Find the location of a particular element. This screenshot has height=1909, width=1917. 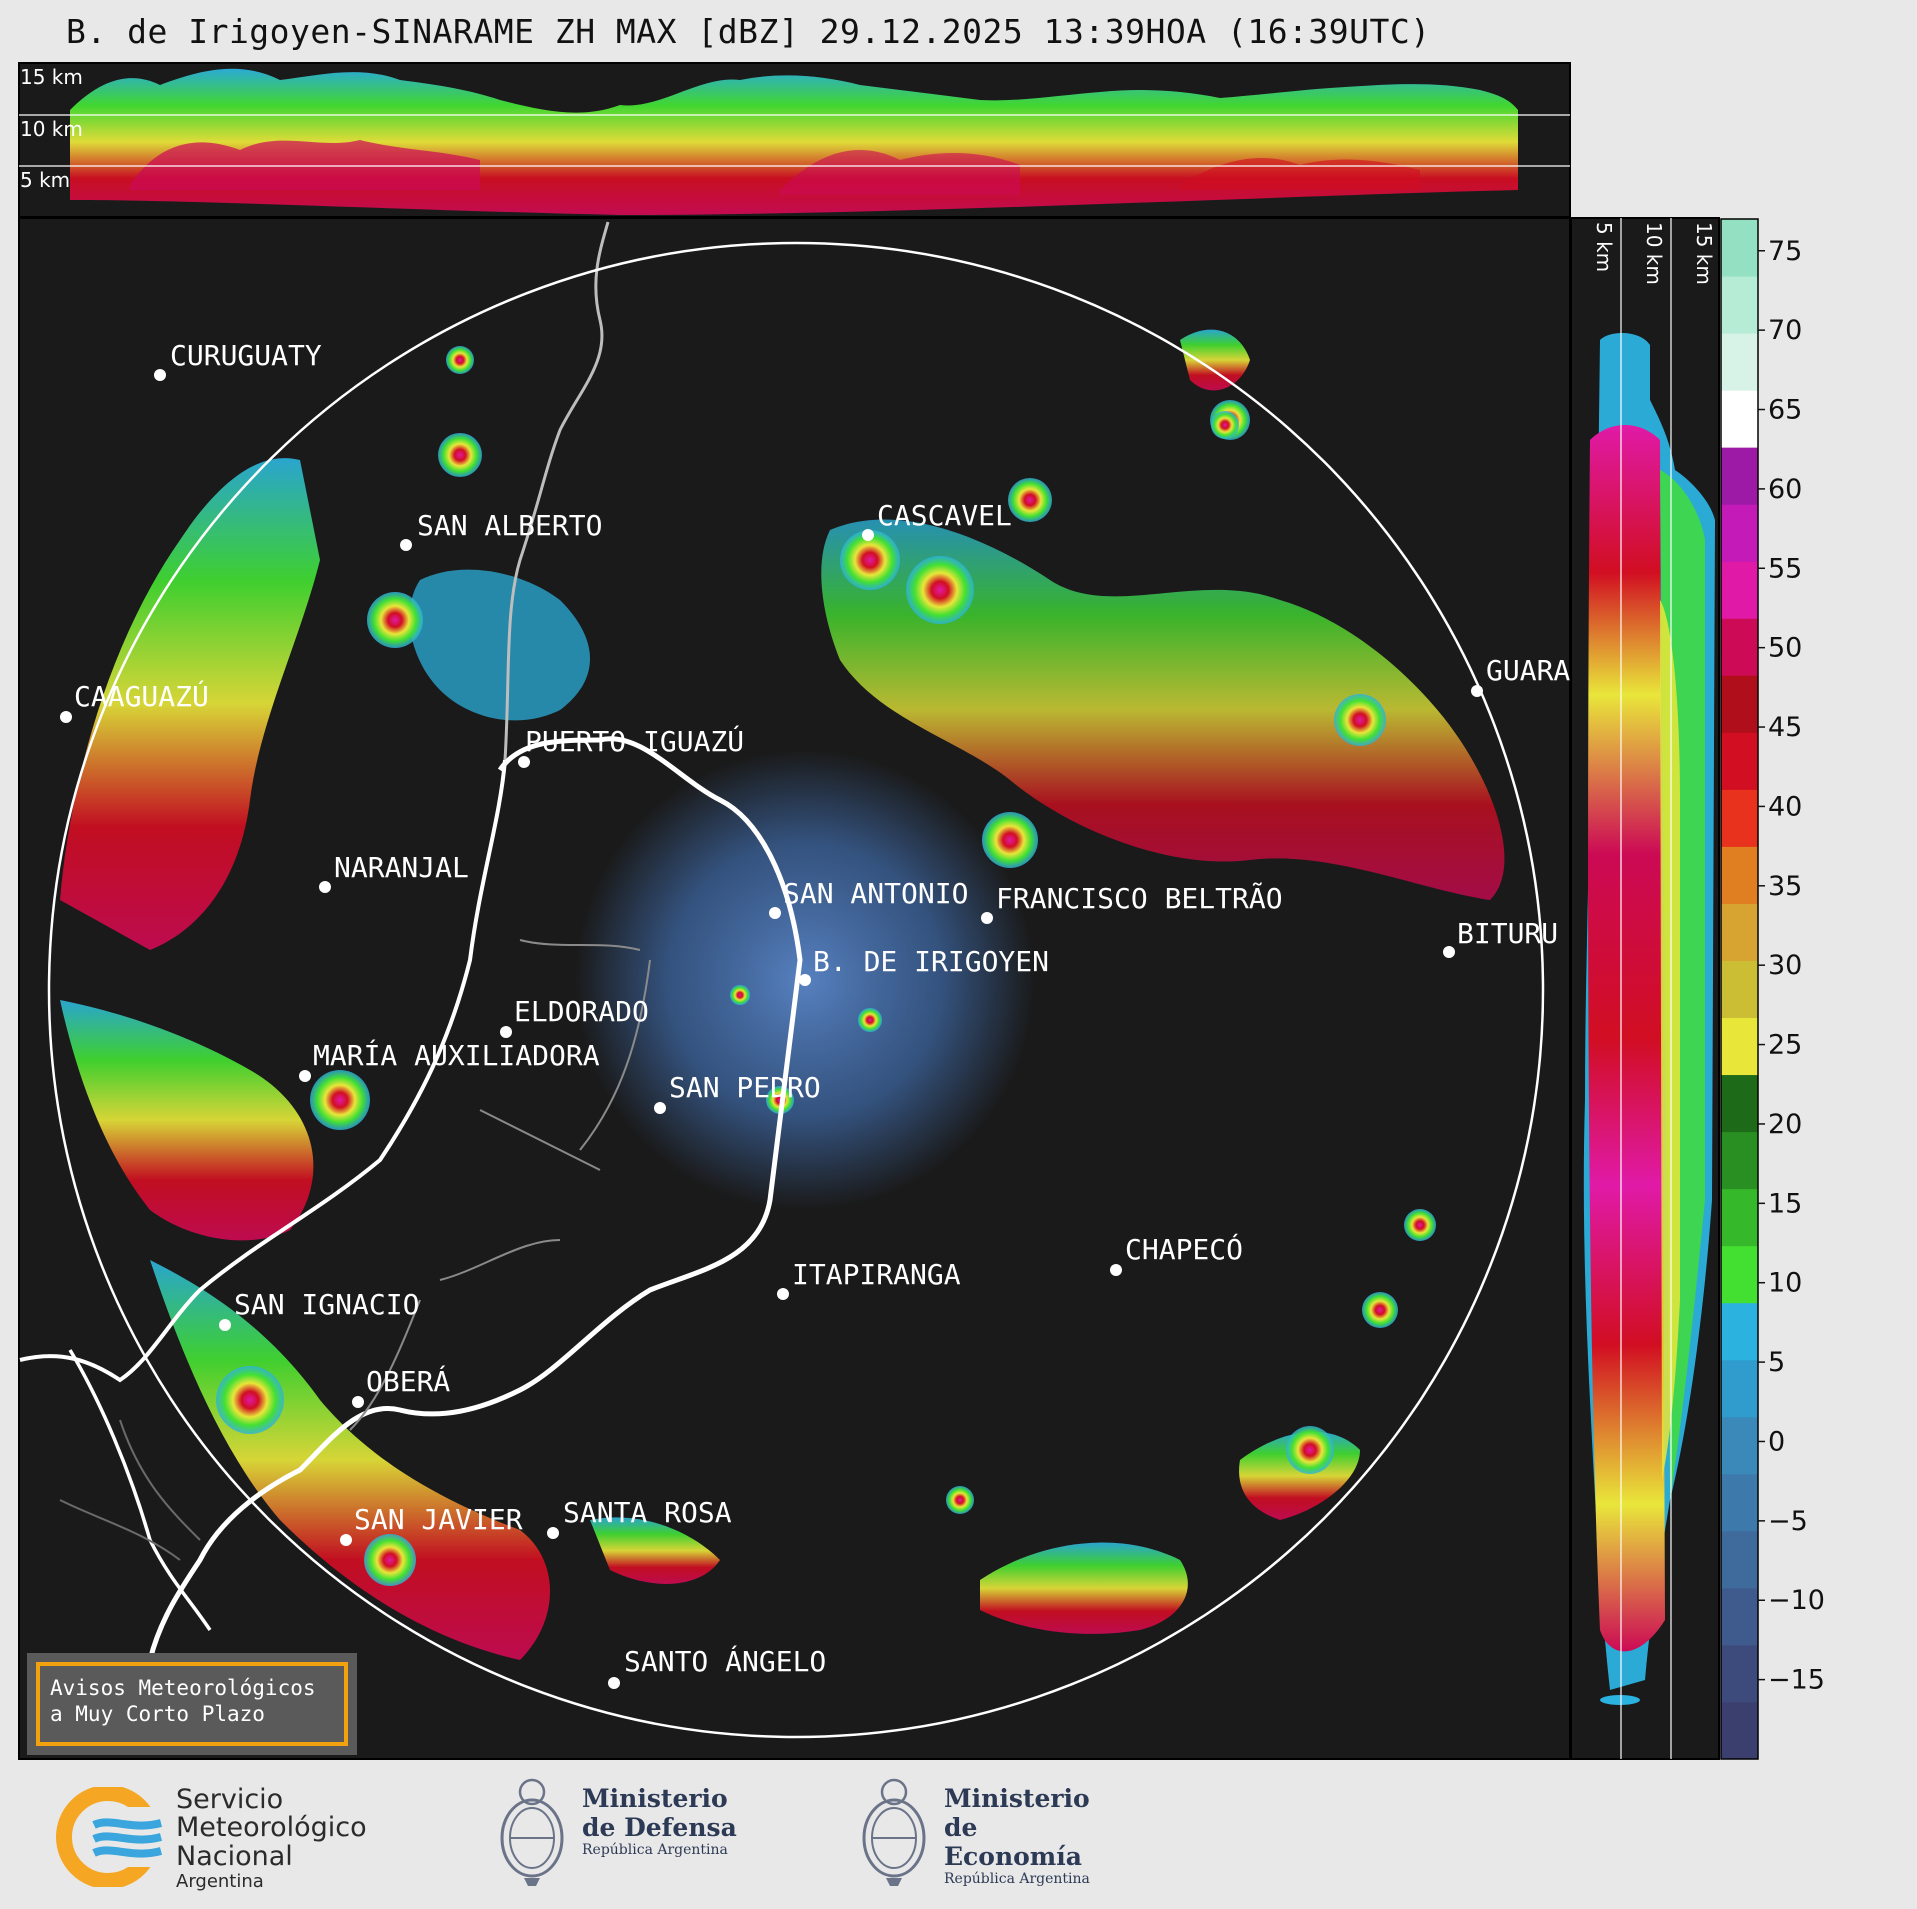

side-height-label-5: 5 km is located at coordinates (1604, 247).